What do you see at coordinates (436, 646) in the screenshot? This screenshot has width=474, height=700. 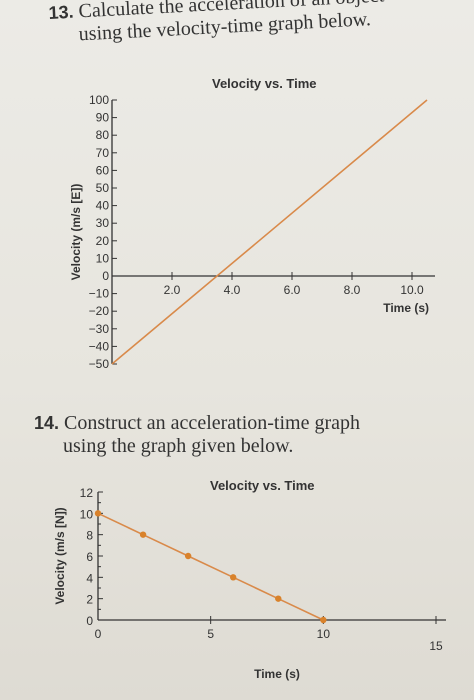 I see `x-tick-label: 15` at bounding box center [436, 646].